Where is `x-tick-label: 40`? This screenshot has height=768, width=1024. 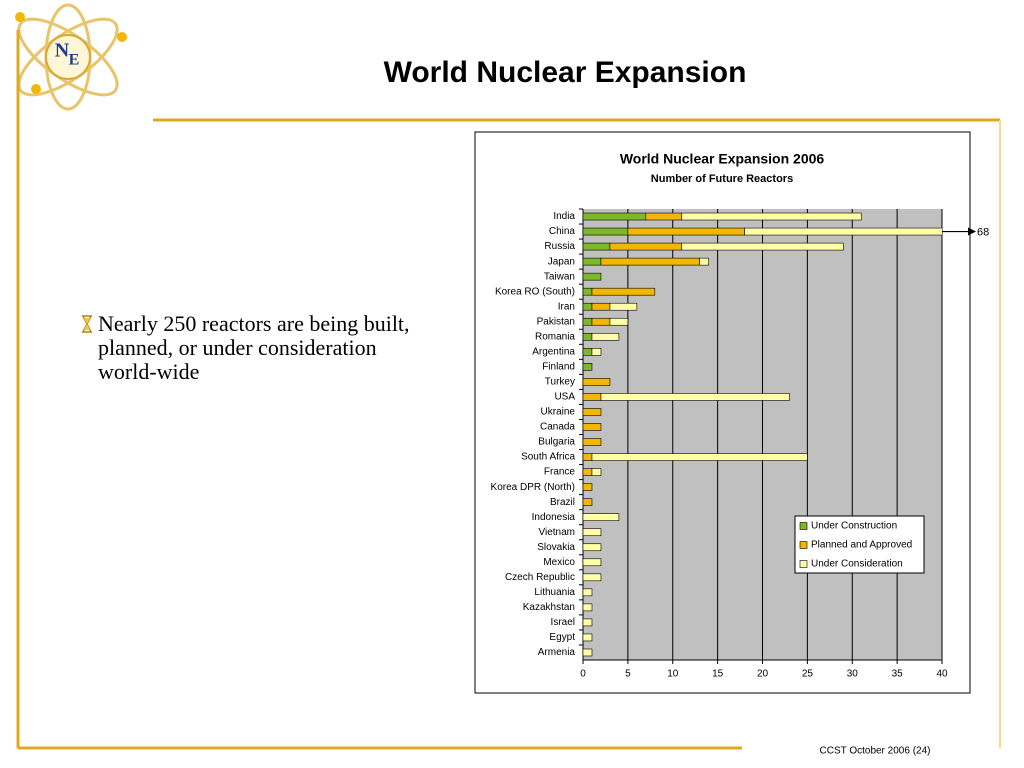 x-tick-label: 40 is located at coordinates (942, 674).